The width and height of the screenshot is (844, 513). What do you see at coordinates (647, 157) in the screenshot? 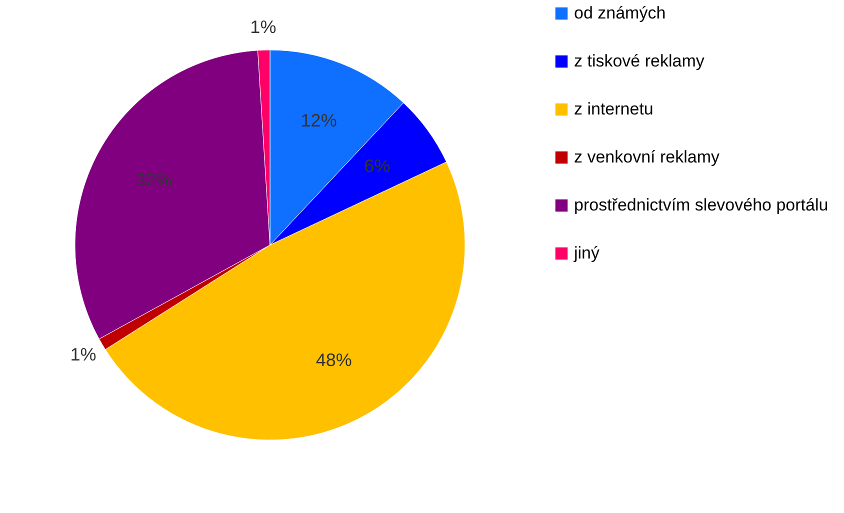
I see `legend-label: z venkovní reklamy` at bounding box center [647, 157].